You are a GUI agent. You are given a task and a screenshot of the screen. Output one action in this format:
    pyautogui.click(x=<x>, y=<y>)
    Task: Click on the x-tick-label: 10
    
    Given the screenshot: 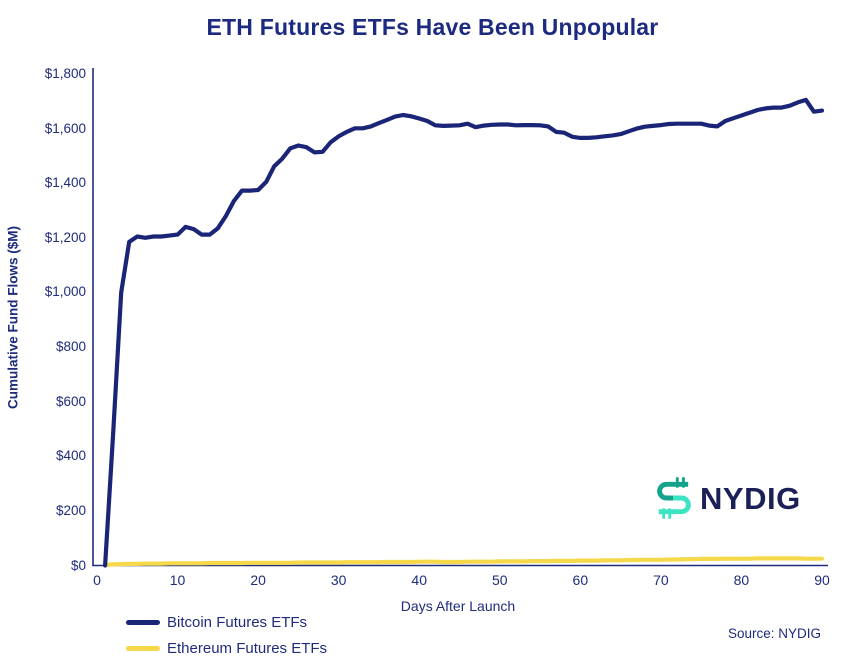 What is the action you would take?
    pyautogui.click(x=177, y=580)
    